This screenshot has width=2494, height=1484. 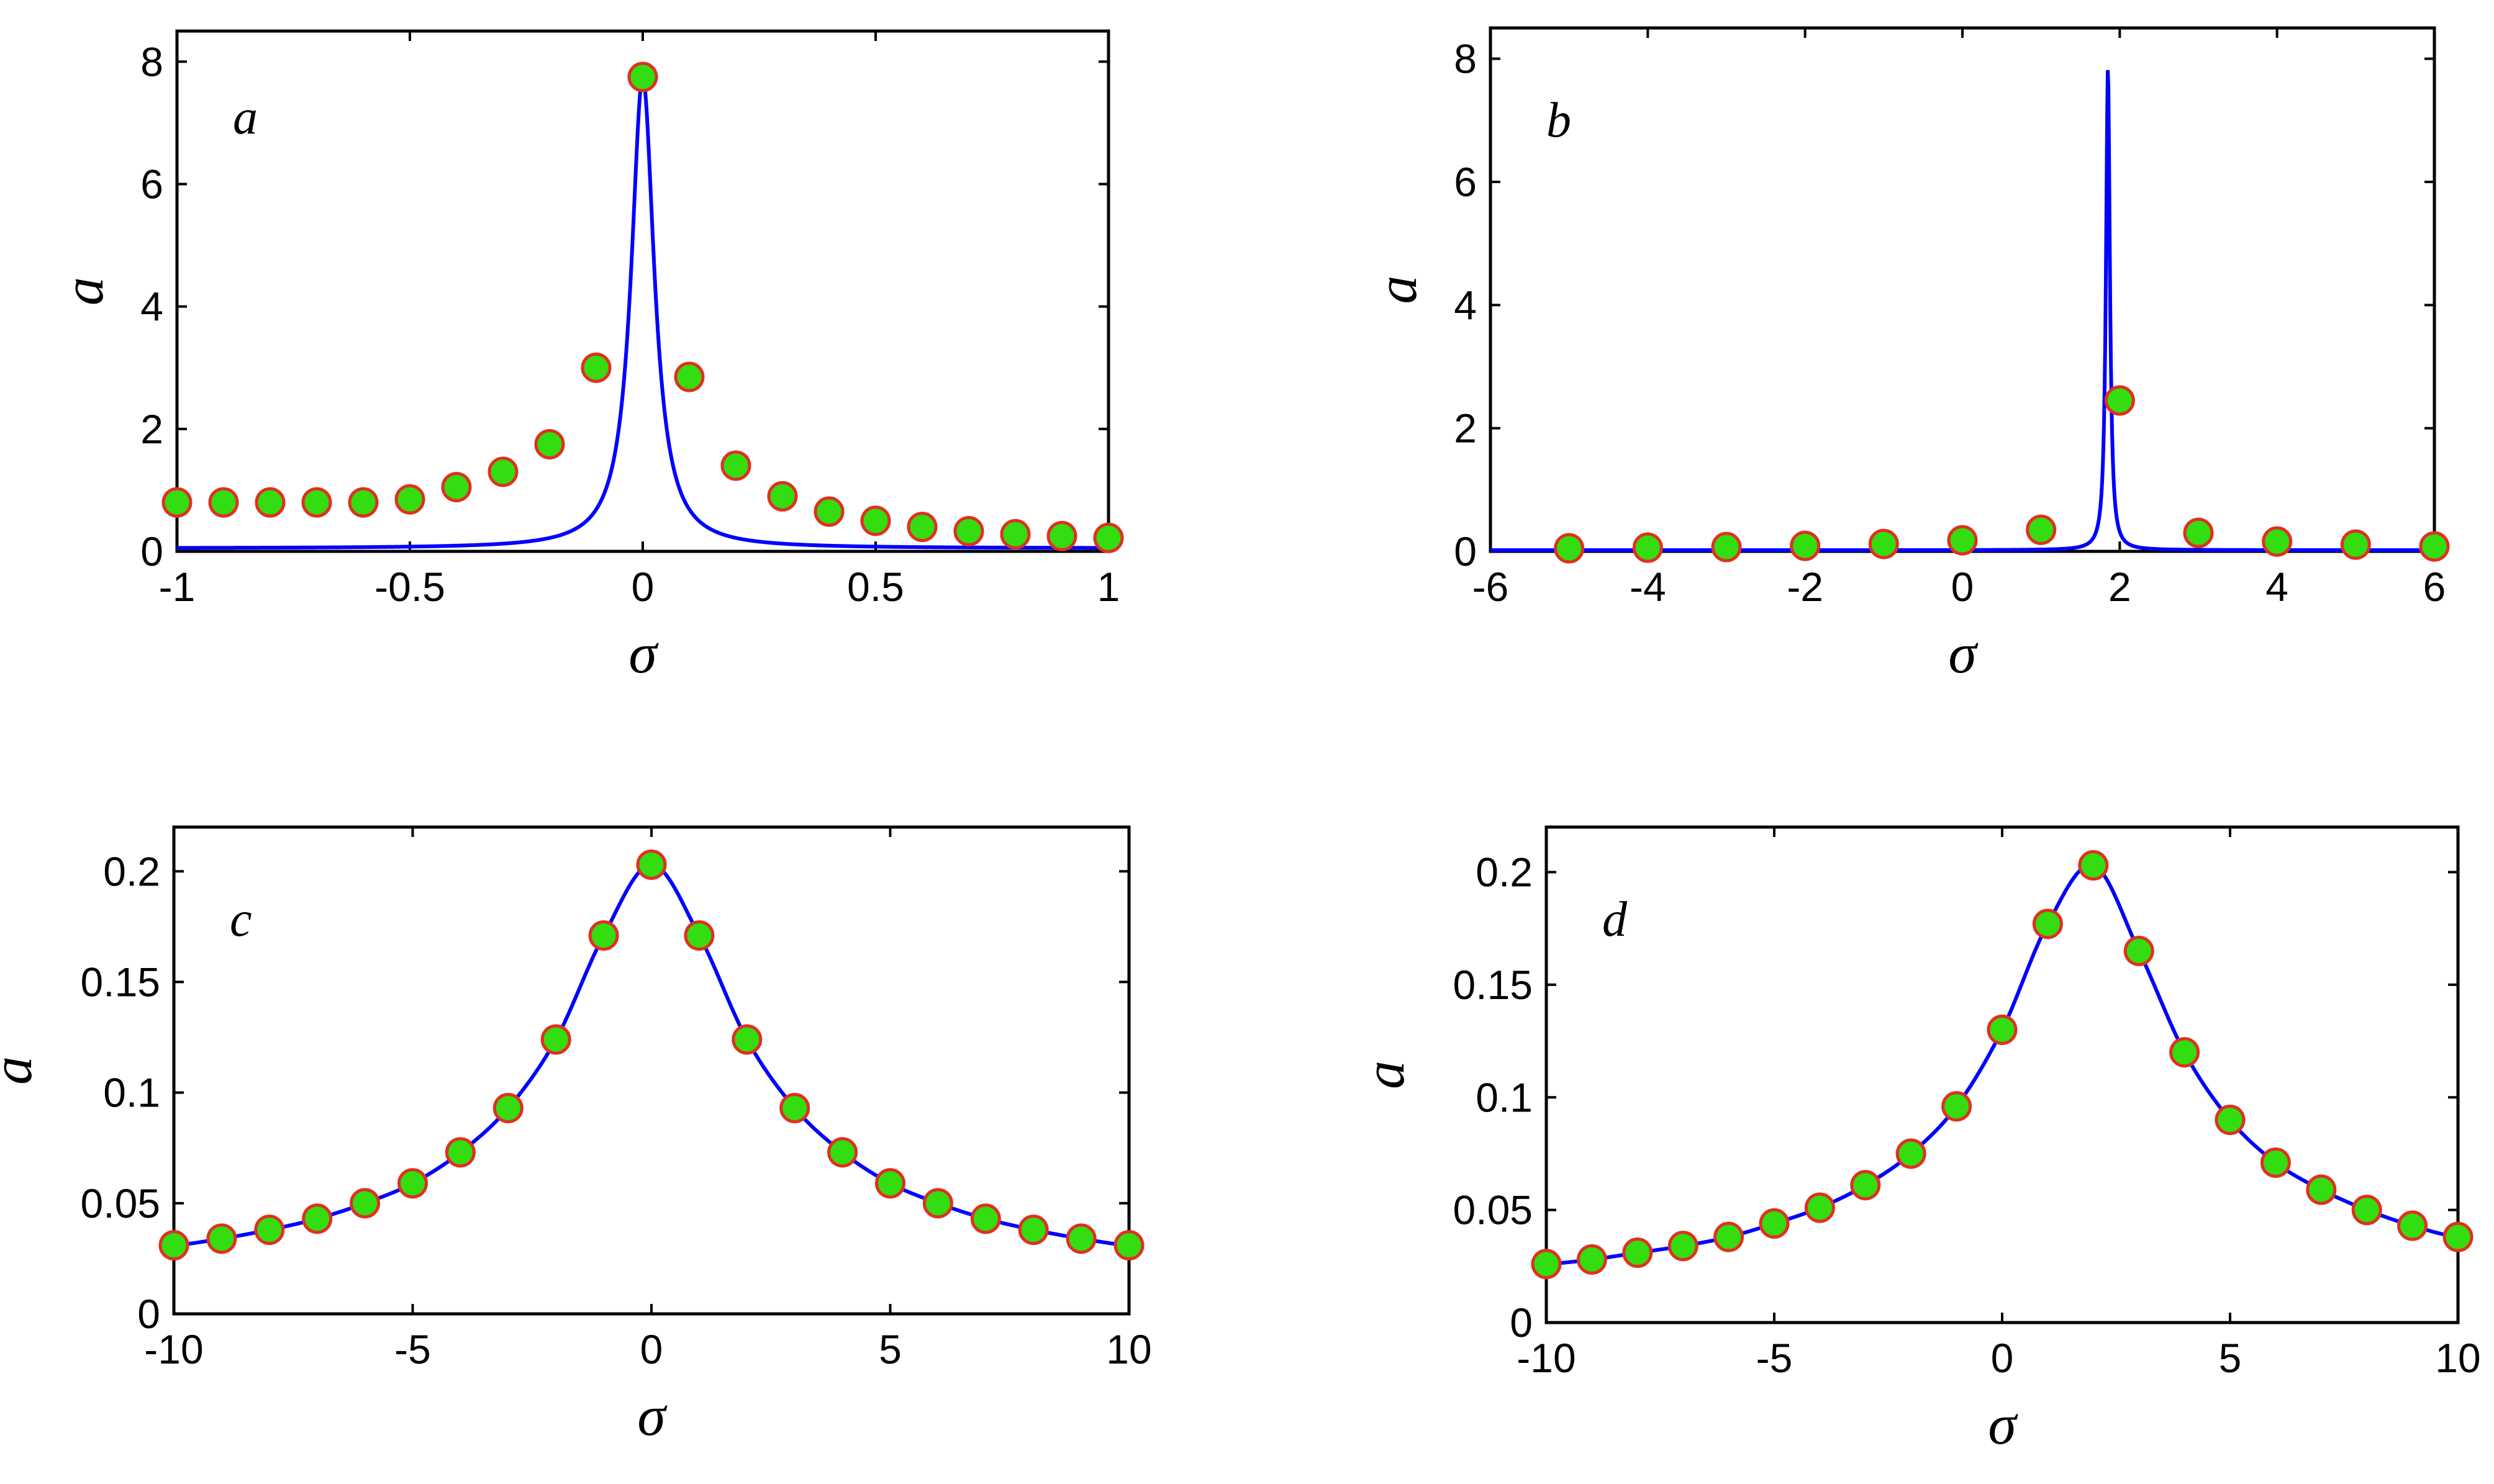 I want to click on chart-d-ytick-label: 0.15, so click(x=1493, y=985).